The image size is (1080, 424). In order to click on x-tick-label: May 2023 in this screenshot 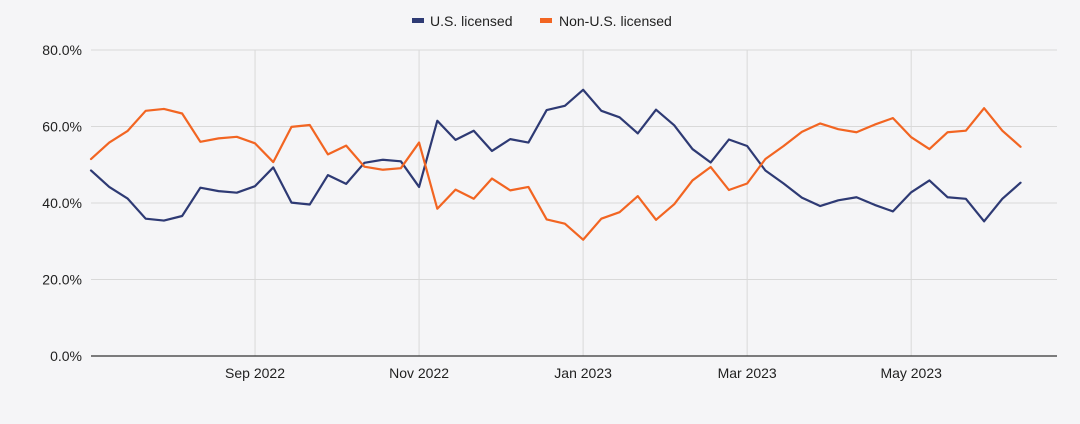, I will do `click(911, 373)`.